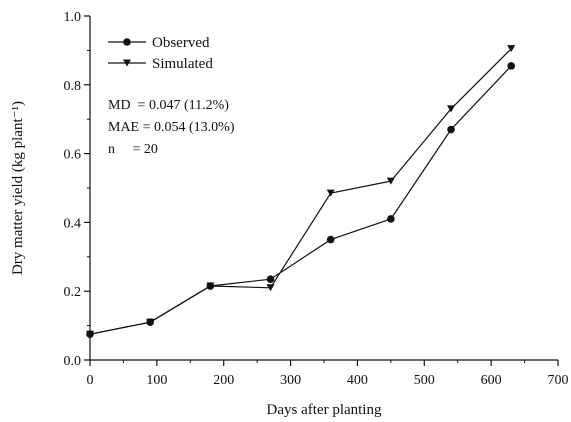 This screenshot has width=571, height=422. Describe the element at coordinates (558, 380) in the screenshot. I see `x-tick-label: 700` at that location.